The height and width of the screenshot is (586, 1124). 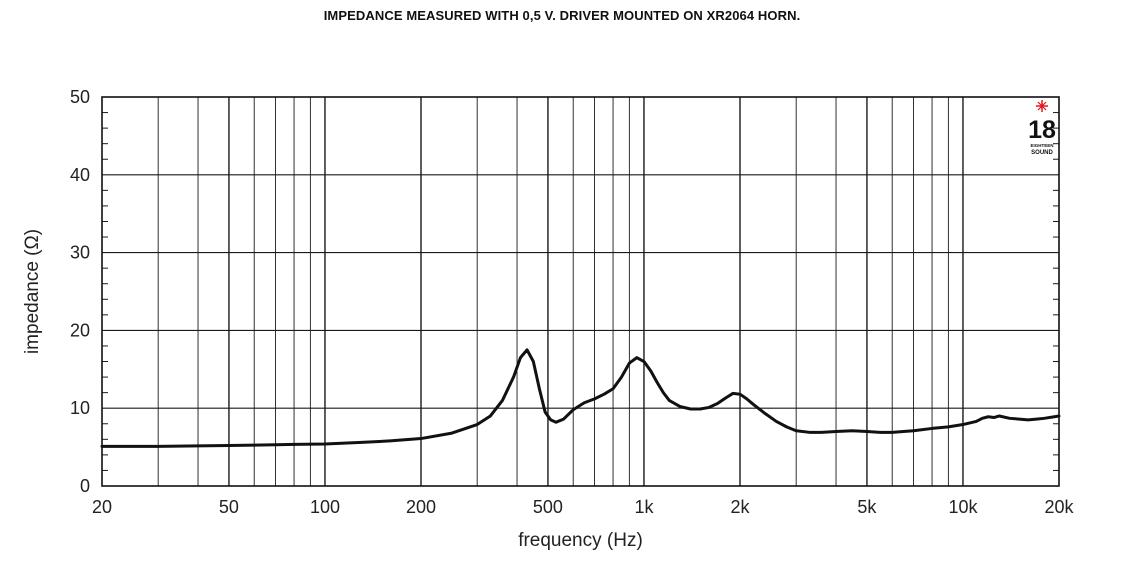 What do you see at coordinates (580, 398) in the screenshot?
I see `impedance-curve` at bounding box center [580, 398].